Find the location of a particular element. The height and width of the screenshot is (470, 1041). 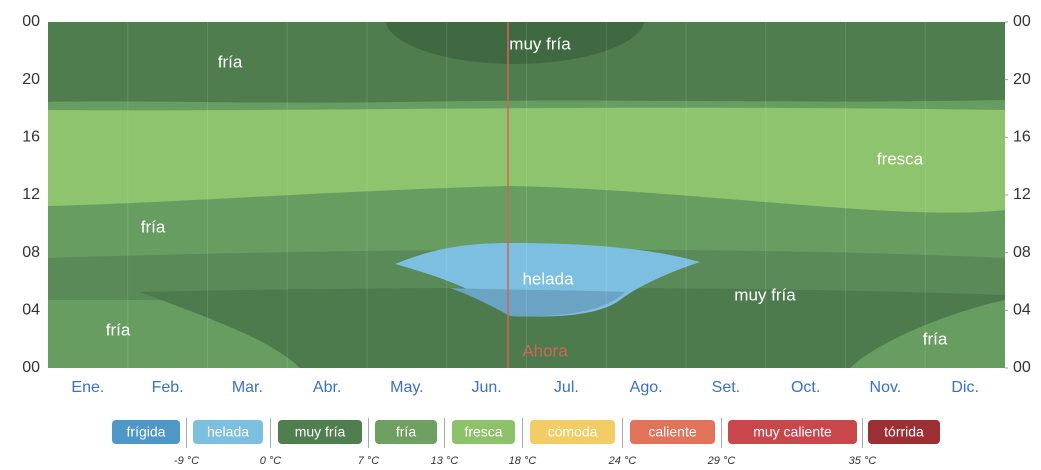

x-tick-label: May. is located at coordinates (406, 387).